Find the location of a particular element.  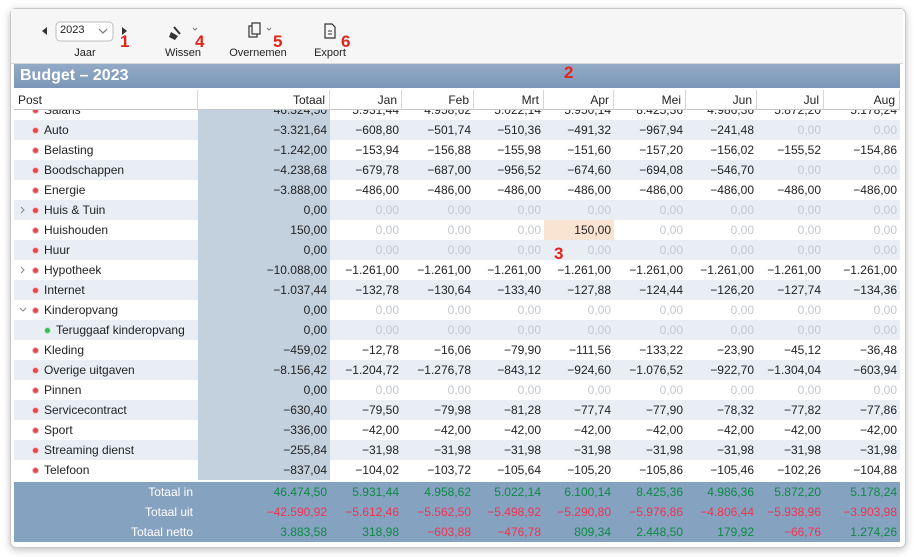

amount-cell: −459,02 is located at coordinates (305, 350).